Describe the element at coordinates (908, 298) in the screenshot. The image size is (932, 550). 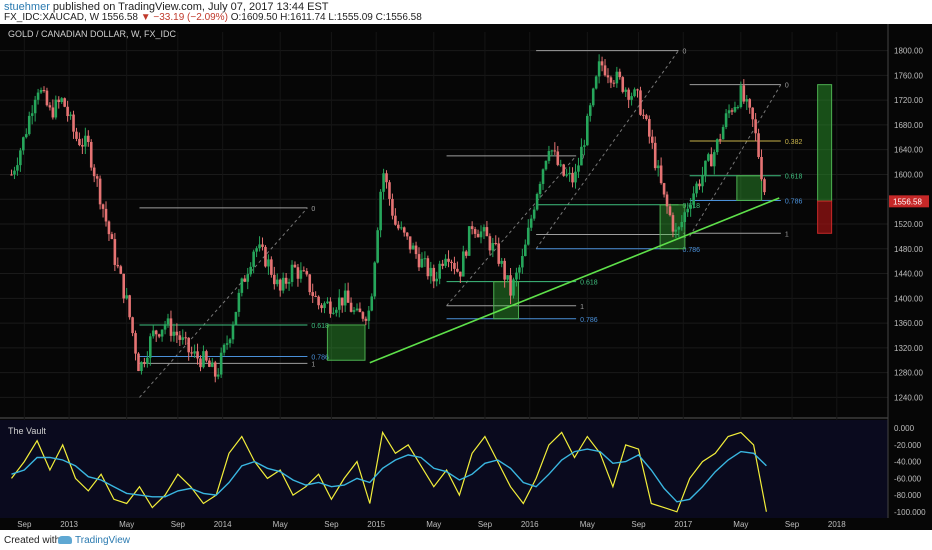
I see `price-tick-label: 1400.00` at that location.